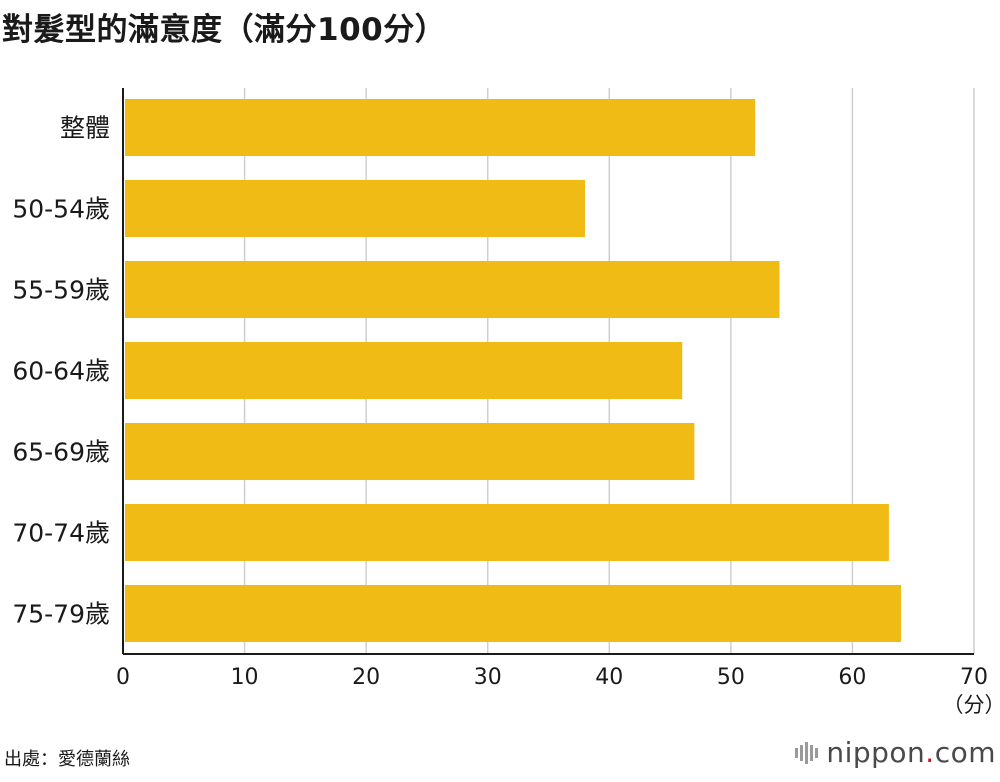 The image size is (1000, 782). I want to click on category-label: 整體, so click(85, 128).